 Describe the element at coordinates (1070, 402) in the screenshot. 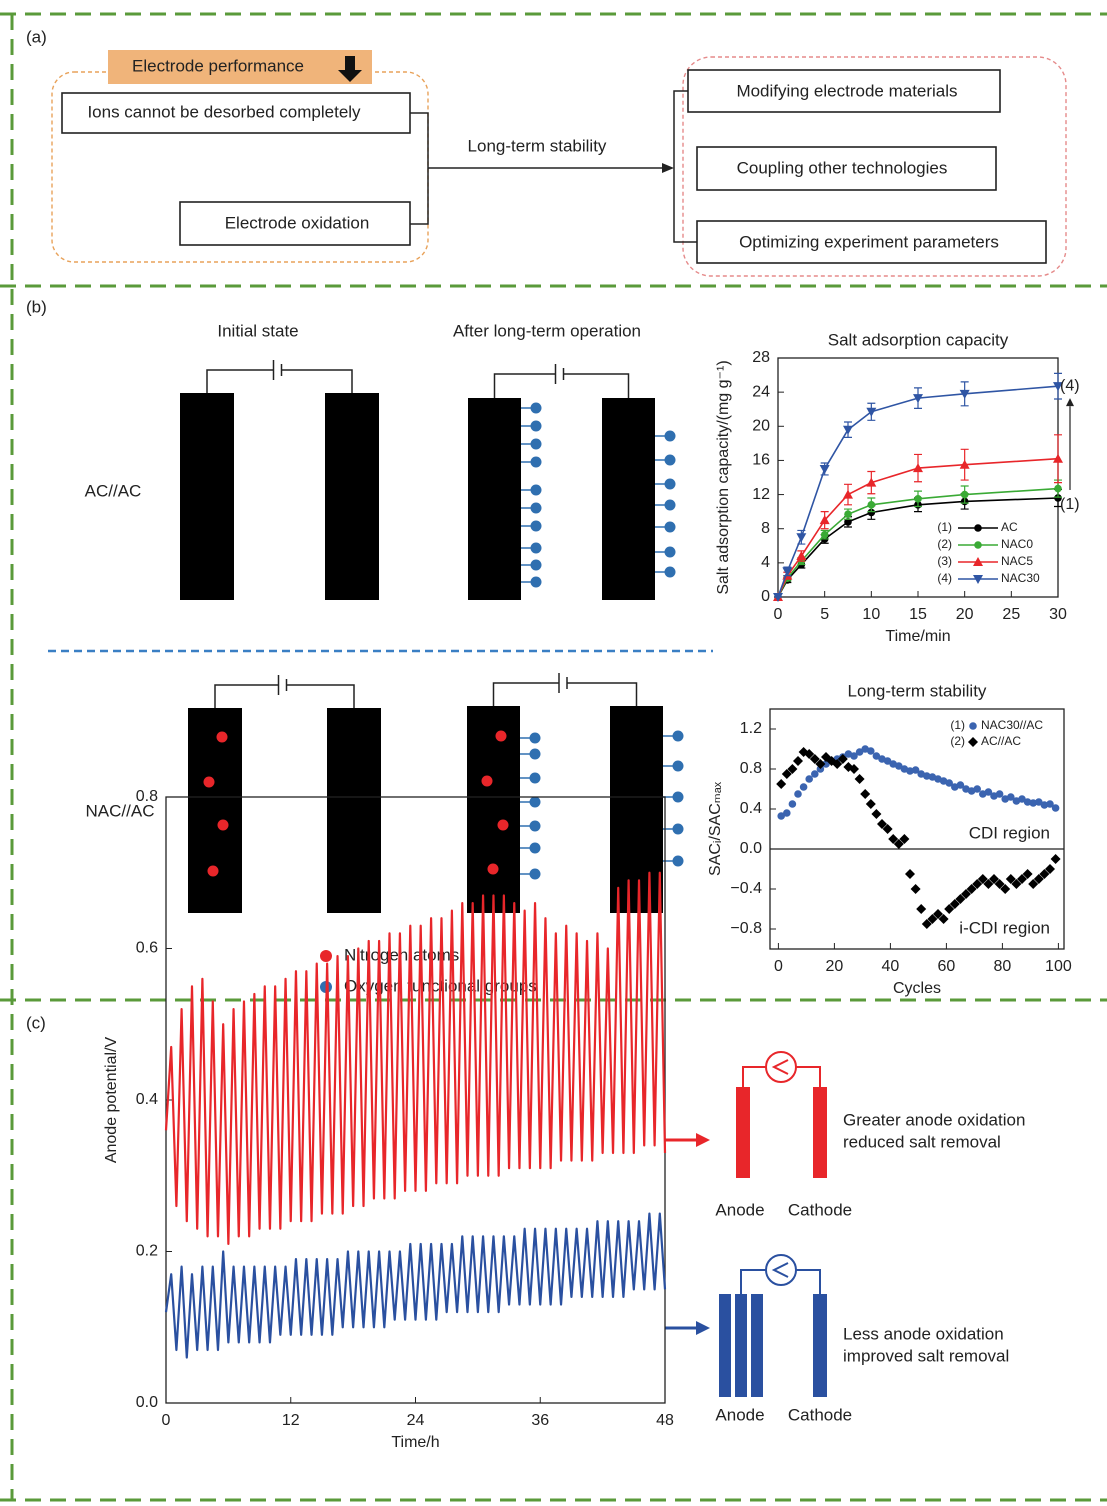

I see `trend-arrow-head` at that location.